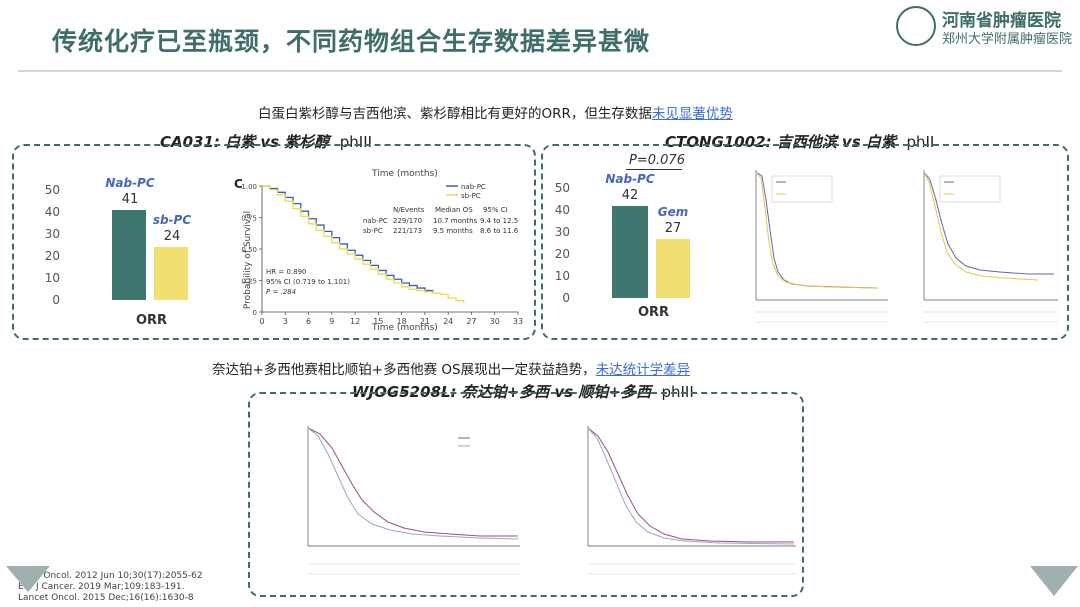 The image size is (1080, 607). Describe the element at coordinates (453, 231) in the screenshot. I see `table-cell: 9.5 months` at that location.